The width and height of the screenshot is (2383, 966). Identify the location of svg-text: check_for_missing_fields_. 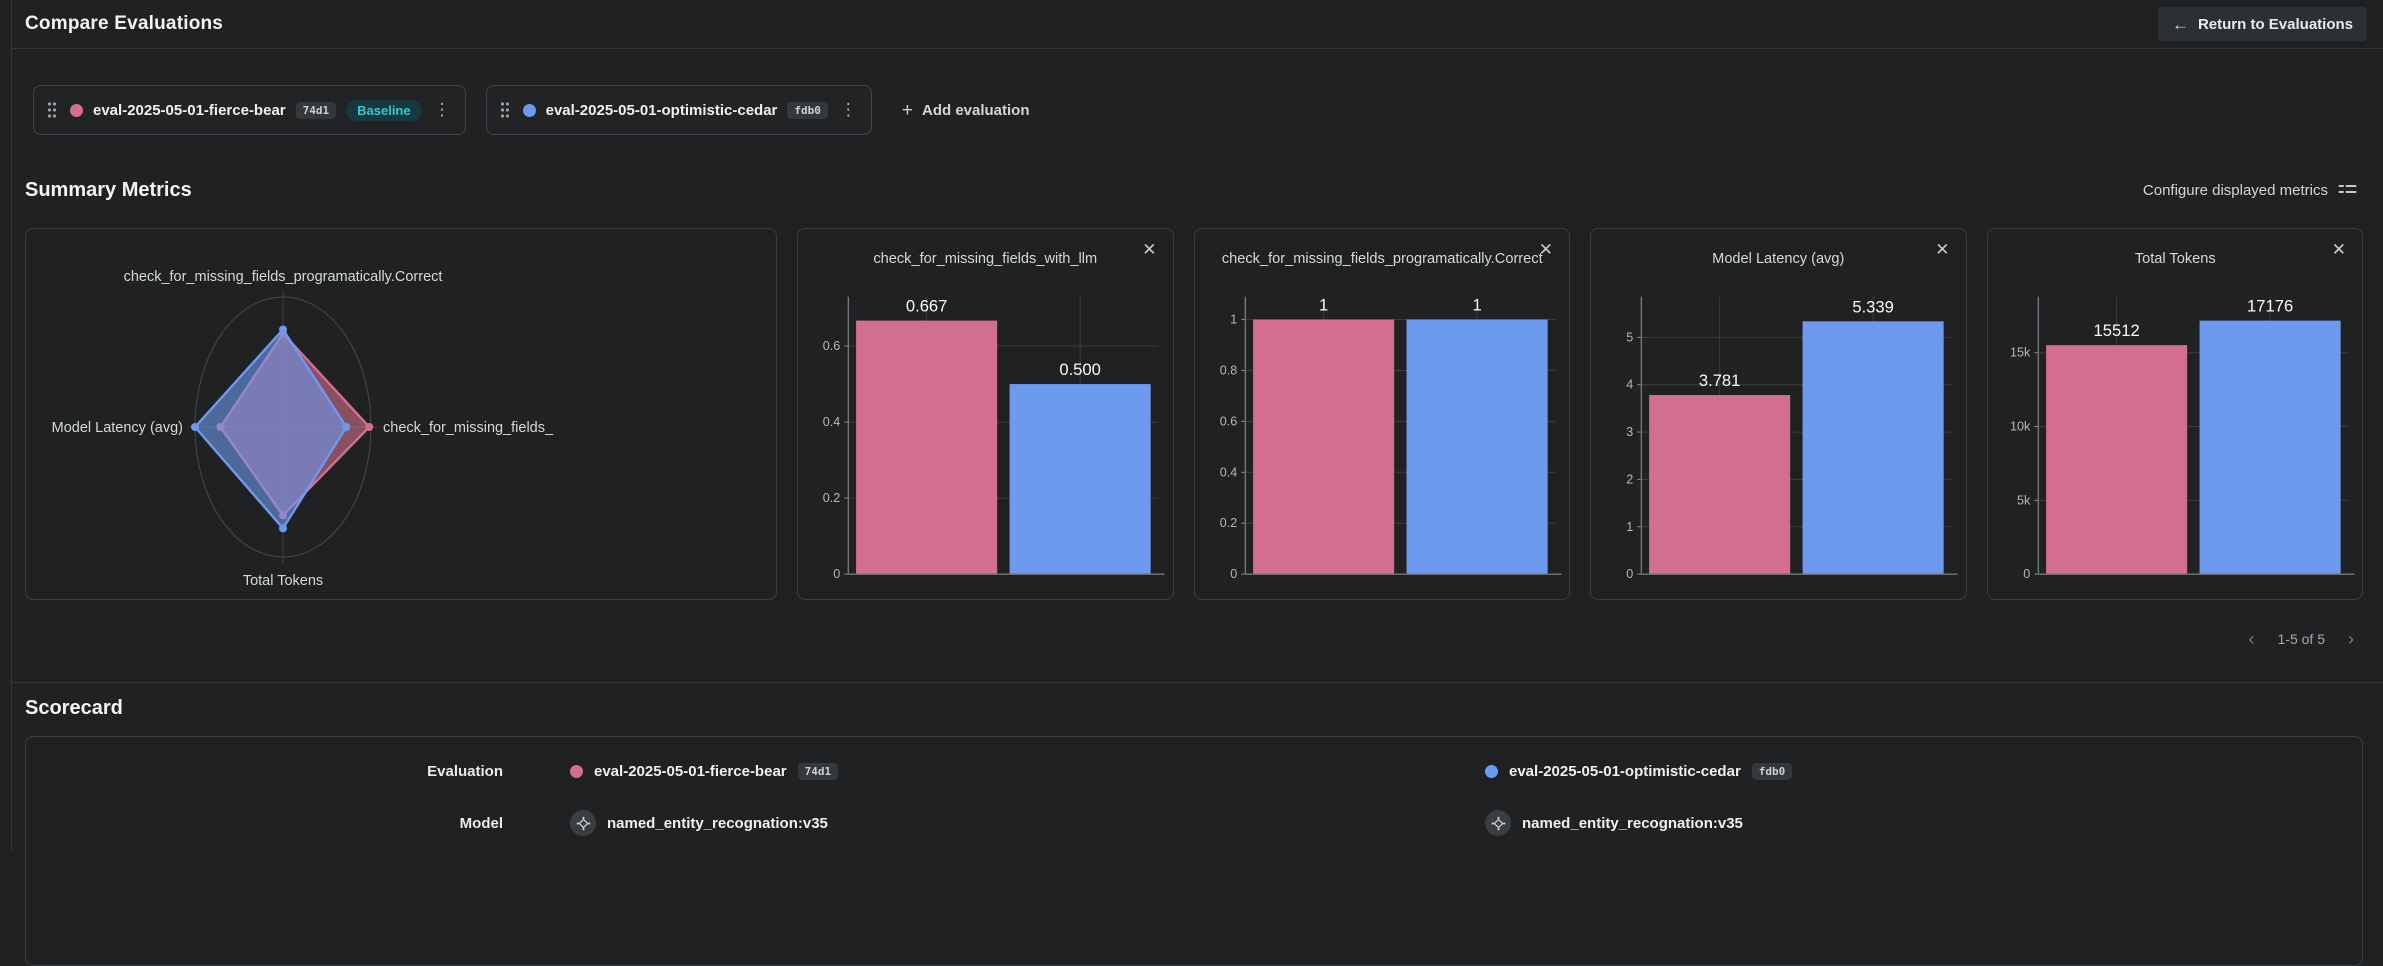
(468, 428).